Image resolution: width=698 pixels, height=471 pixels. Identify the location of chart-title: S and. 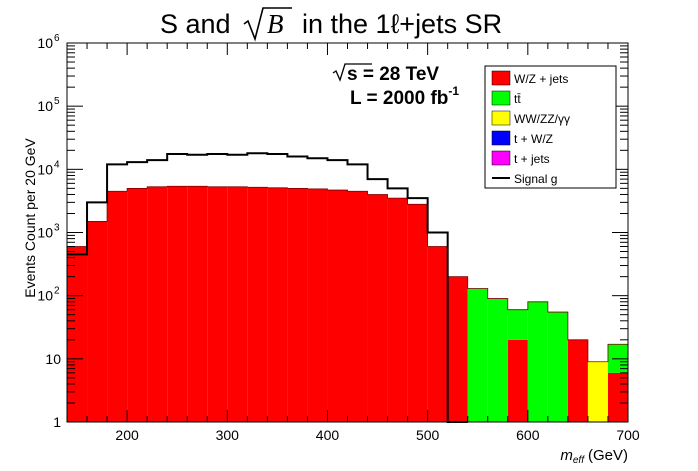
(195, 24).